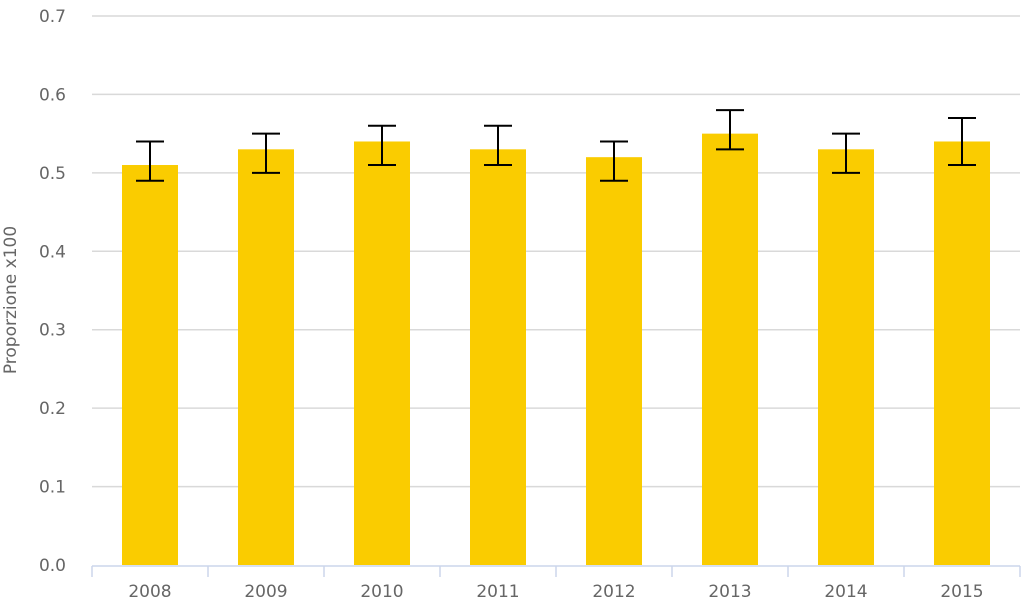 Image resolution: width=1024 pixels, height=606 pixels. Describe the element at coordinates (381, 592) in the screenshot. I see `x-tick-label: 2010` at that location.